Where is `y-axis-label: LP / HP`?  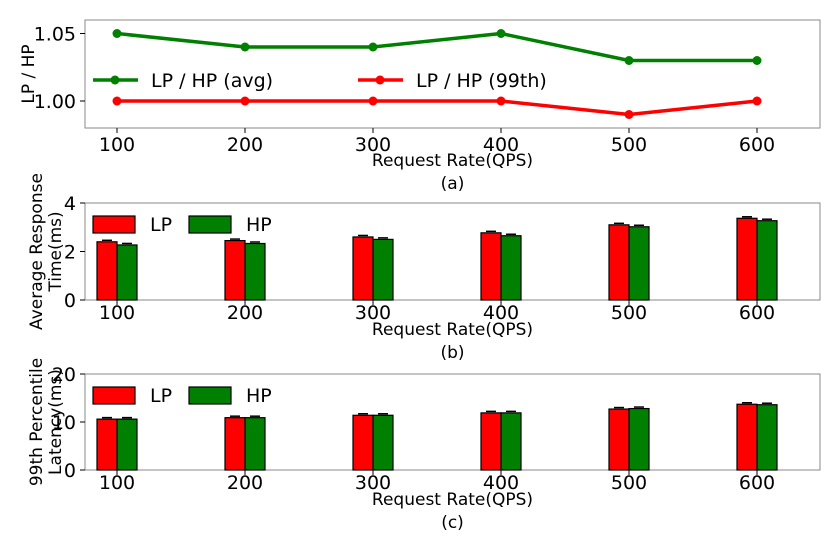 y-axis-label: LP / HP is located at coordinates (29, 73).